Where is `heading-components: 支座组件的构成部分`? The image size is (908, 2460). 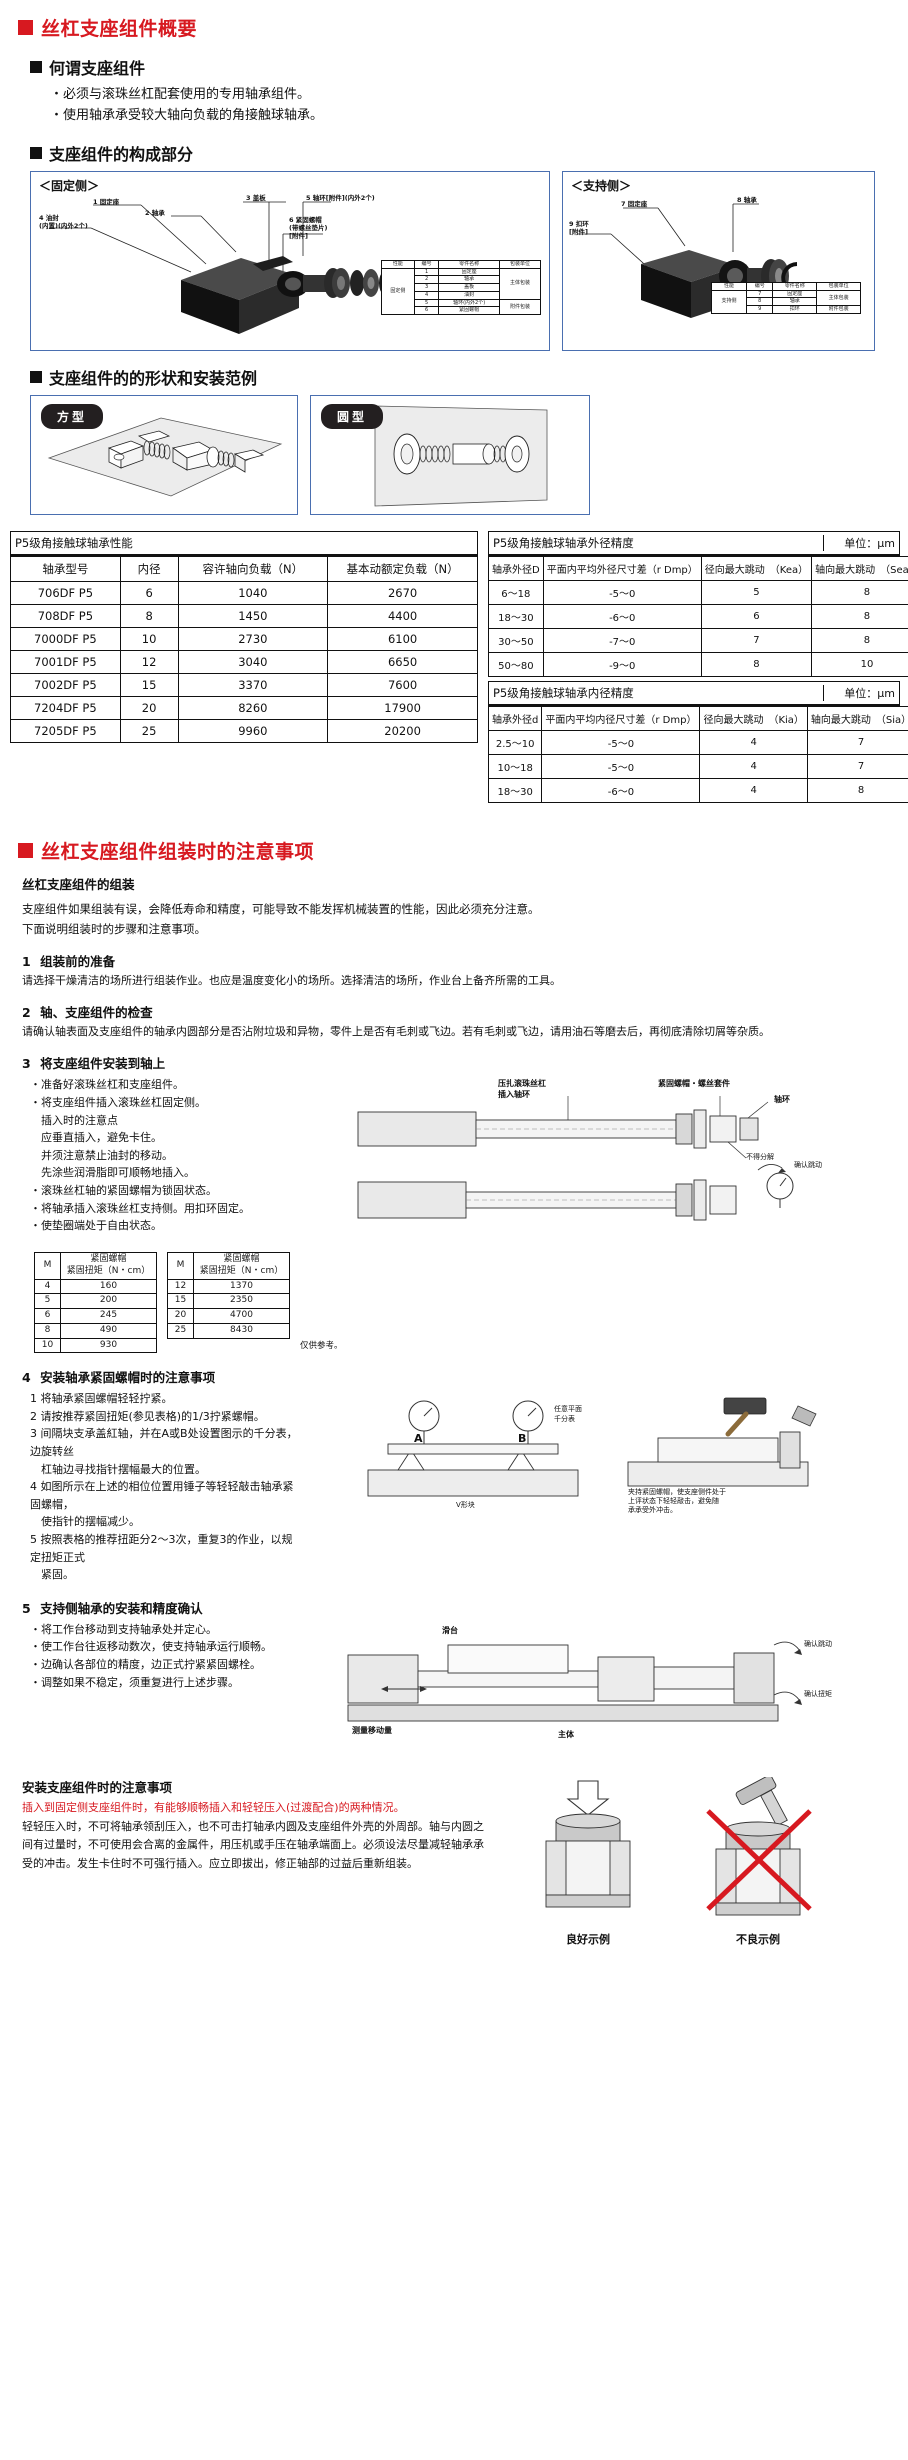 heading-components: 支座组件的构成部分 is located at coordinates (469, 153).